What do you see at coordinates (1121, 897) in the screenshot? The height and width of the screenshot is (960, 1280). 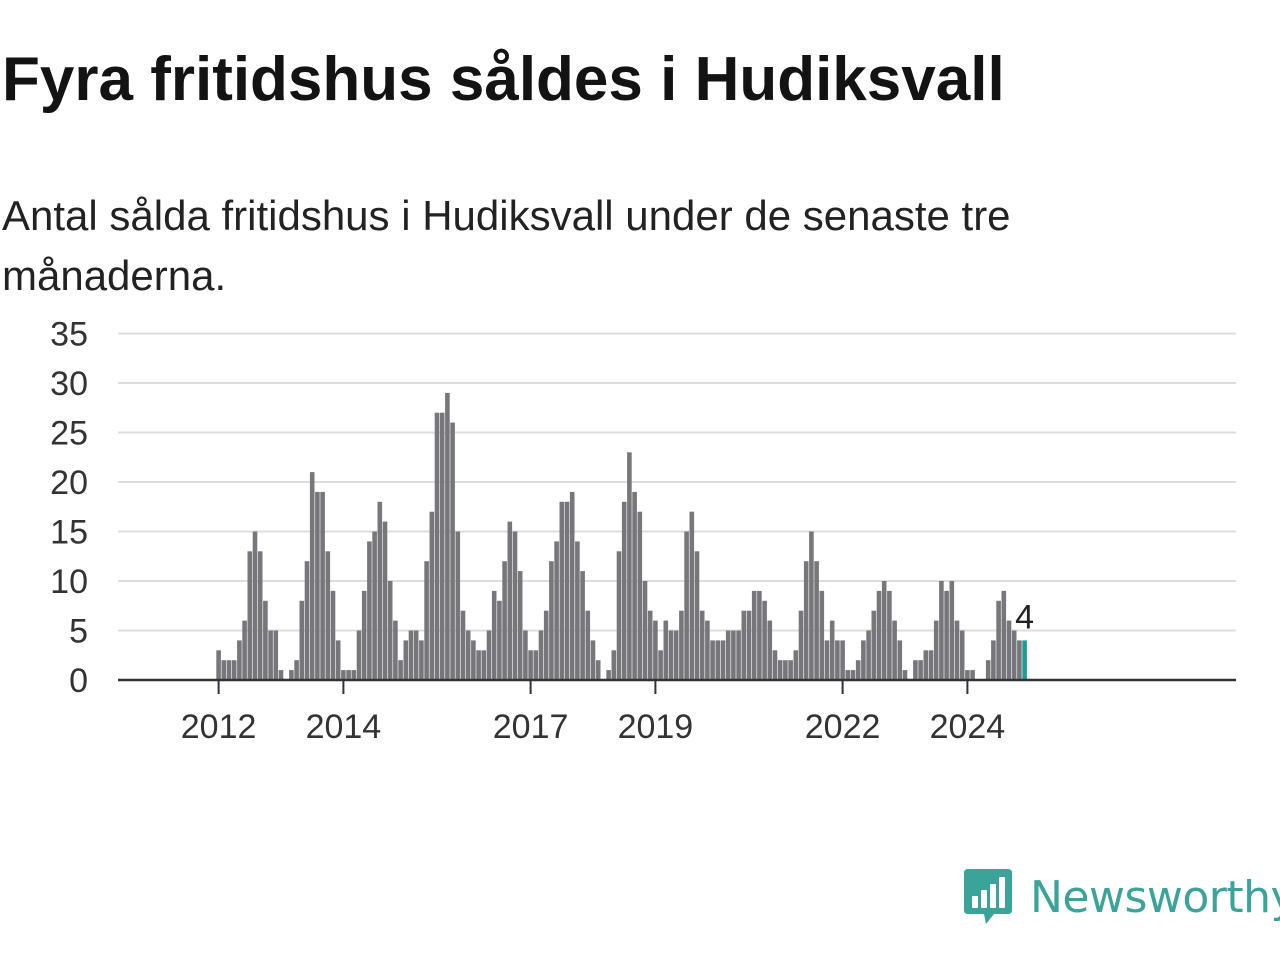 I see `brand-logo: Newsworthy` at bounding box center [1121, 897].